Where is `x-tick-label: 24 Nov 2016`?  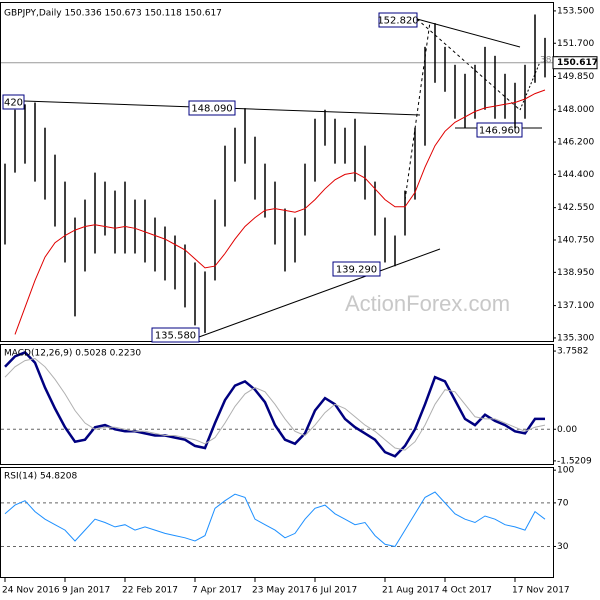
x-tick-label: 24 Nov 2016 is located at coordinates (31, 591).